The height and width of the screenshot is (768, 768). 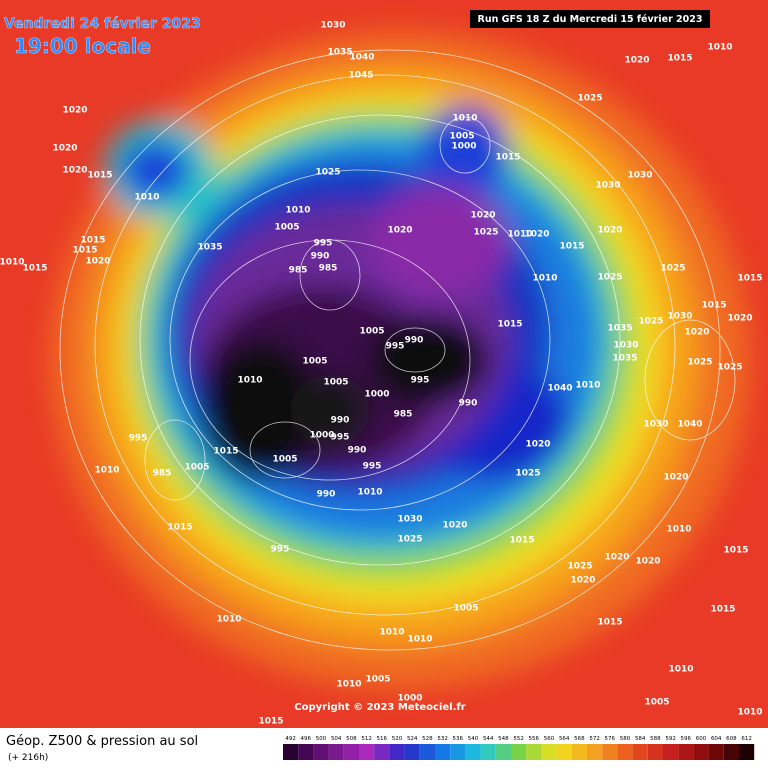 I want to click on scale-label: 576, so click(x=610, y=739).